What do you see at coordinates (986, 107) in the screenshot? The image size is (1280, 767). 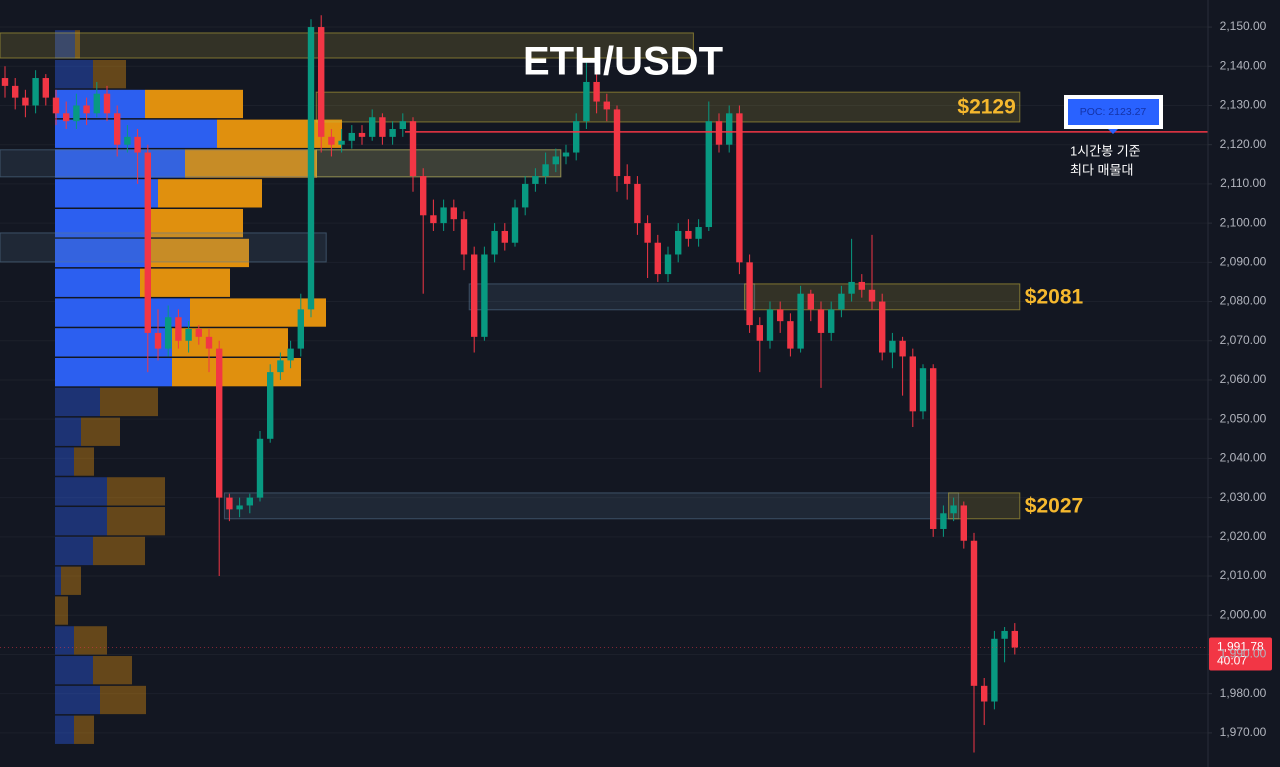 I see `zone-label: $2129` at bounding box center [986, 107].